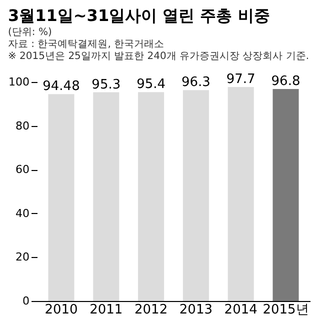  What do you see at coordinates (159, 56) in the screenshot?
I see `text: ※ 2015년은 25일까지 발표한 240개 유가증권시장 상장회사 기준.` at bounding box center [159, 56].